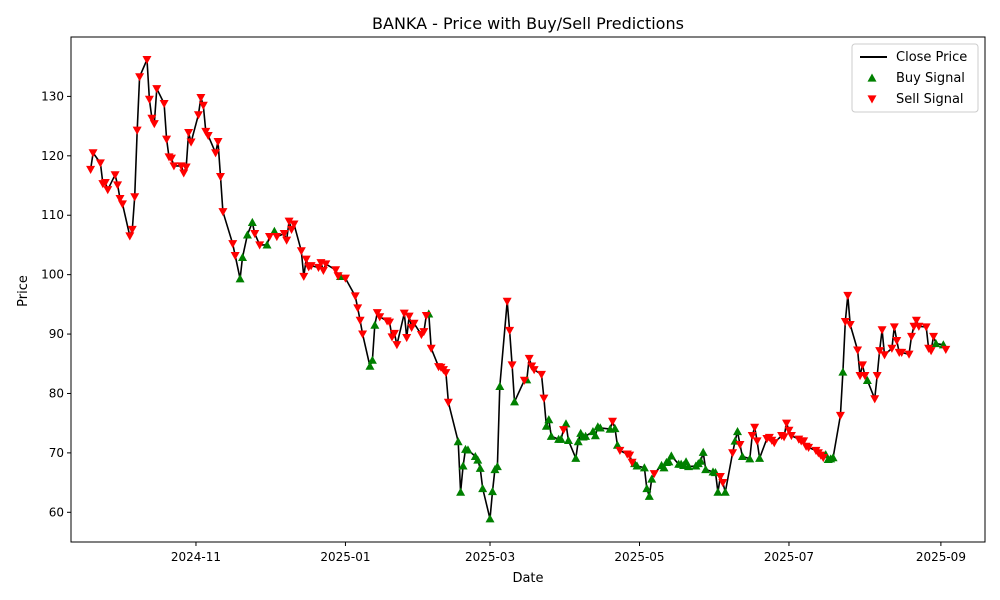 The height and width of the screenshot is (600, 1000). I want to click on legend-label: Buy Signal, so click(930, 78).